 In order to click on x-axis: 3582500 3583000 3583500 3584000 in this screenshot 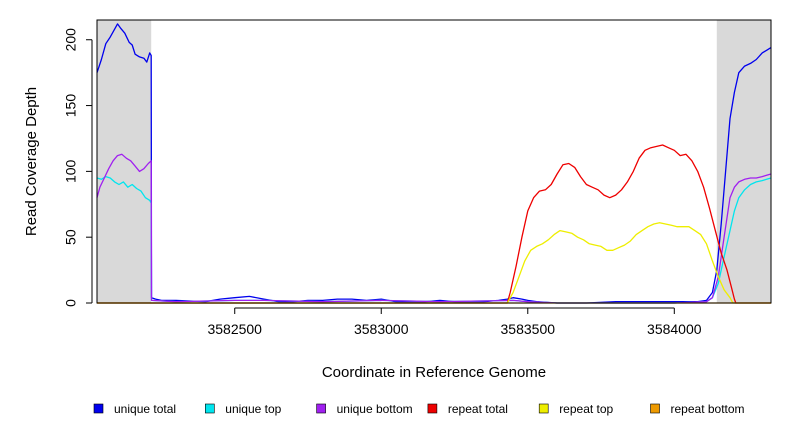, I will do `click(454, 322)`.